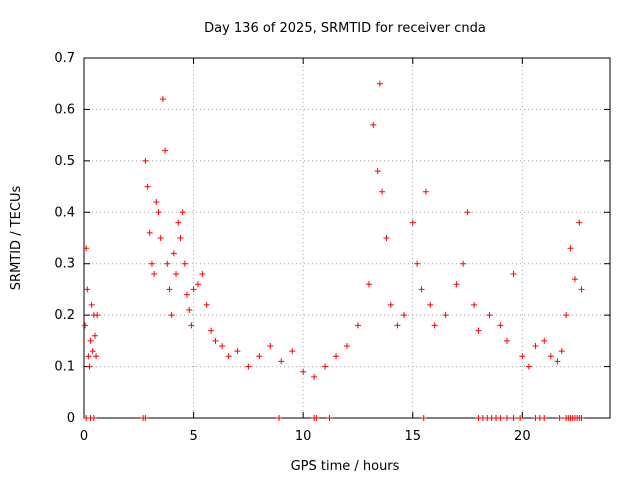 Image resolution: width=640 pixels, height=480 pixels. I want to click on y-tick-label: 0.6, so click(64, 109).